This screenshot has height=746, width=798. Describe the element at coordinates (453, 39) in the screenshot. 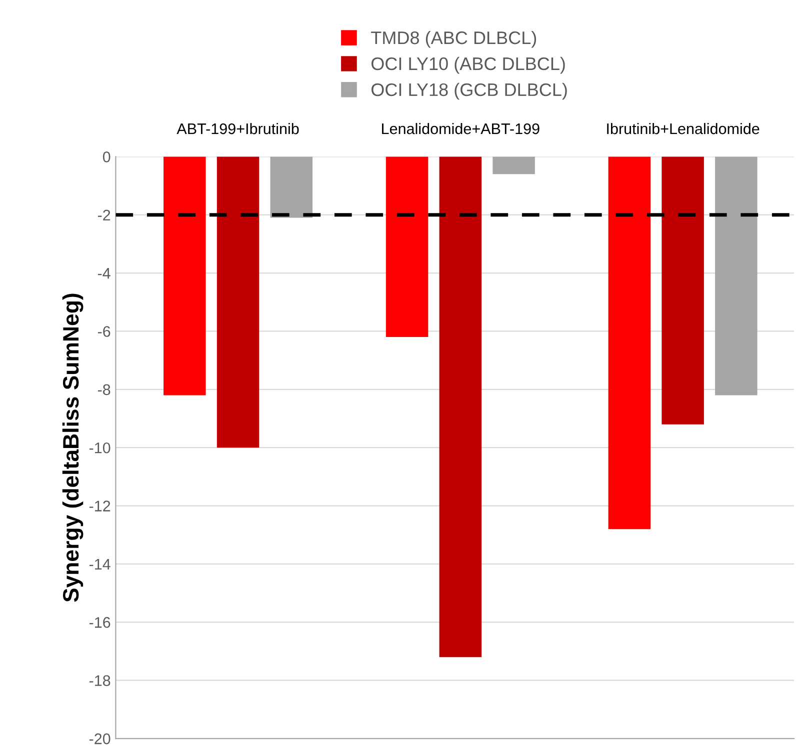

I see `legend-label: TMD8 (ABC DLBCL)` at that location.